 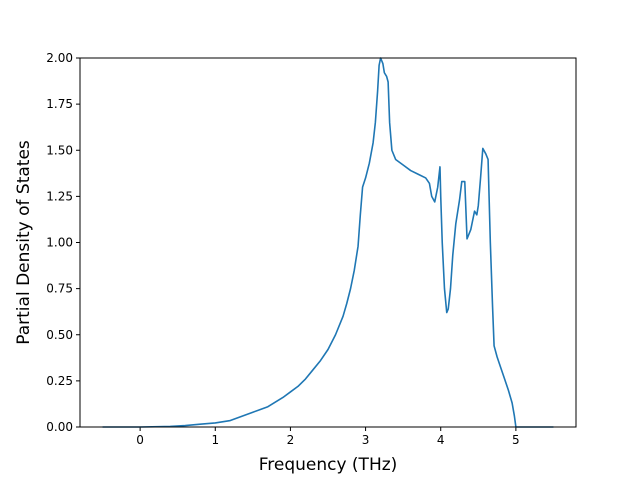 What do you see at coordinates (59, 289) in the screenshot?
I see `y-tick-label: 0.75` at bounding box center [59, 289].